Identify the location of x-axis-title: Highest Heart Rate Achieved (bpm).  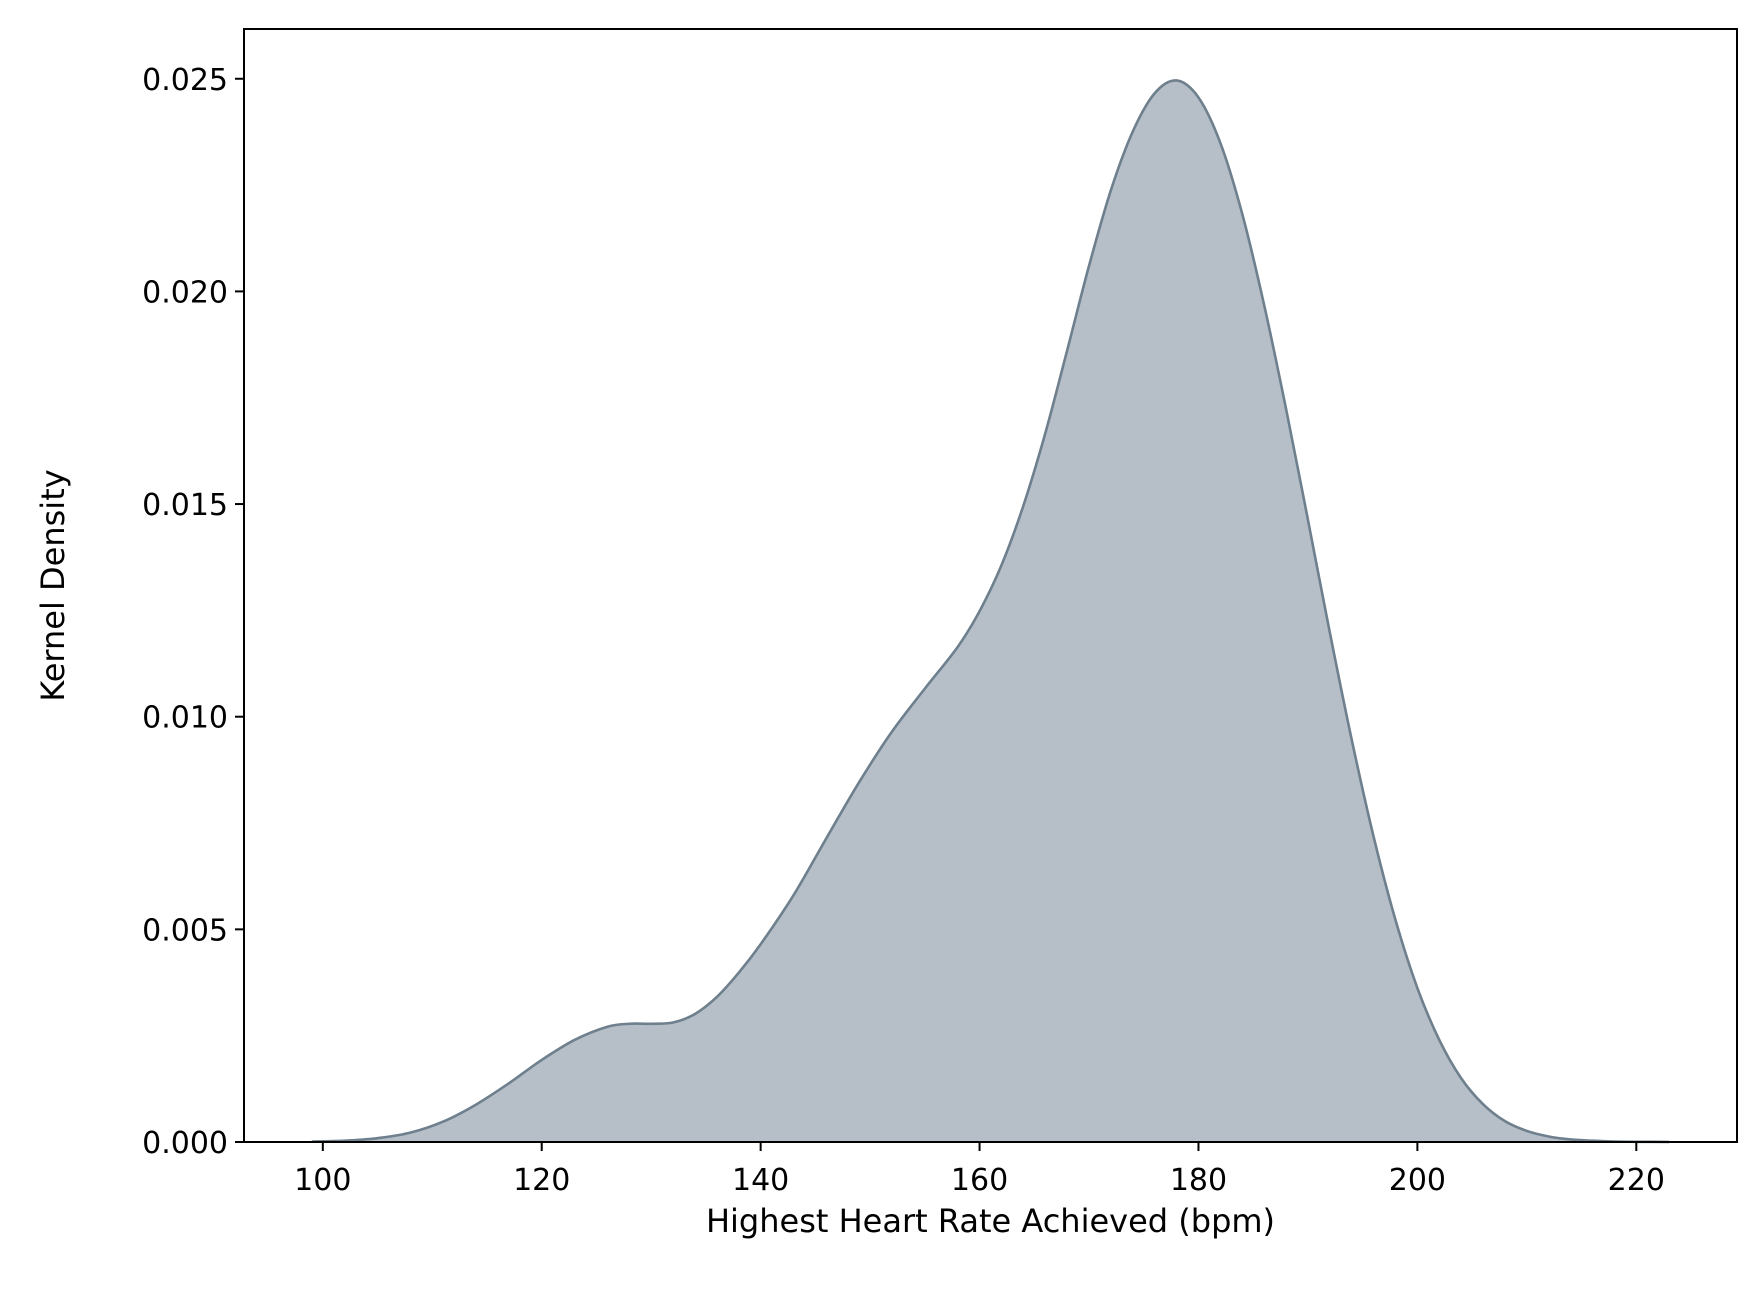
(990, 1221).